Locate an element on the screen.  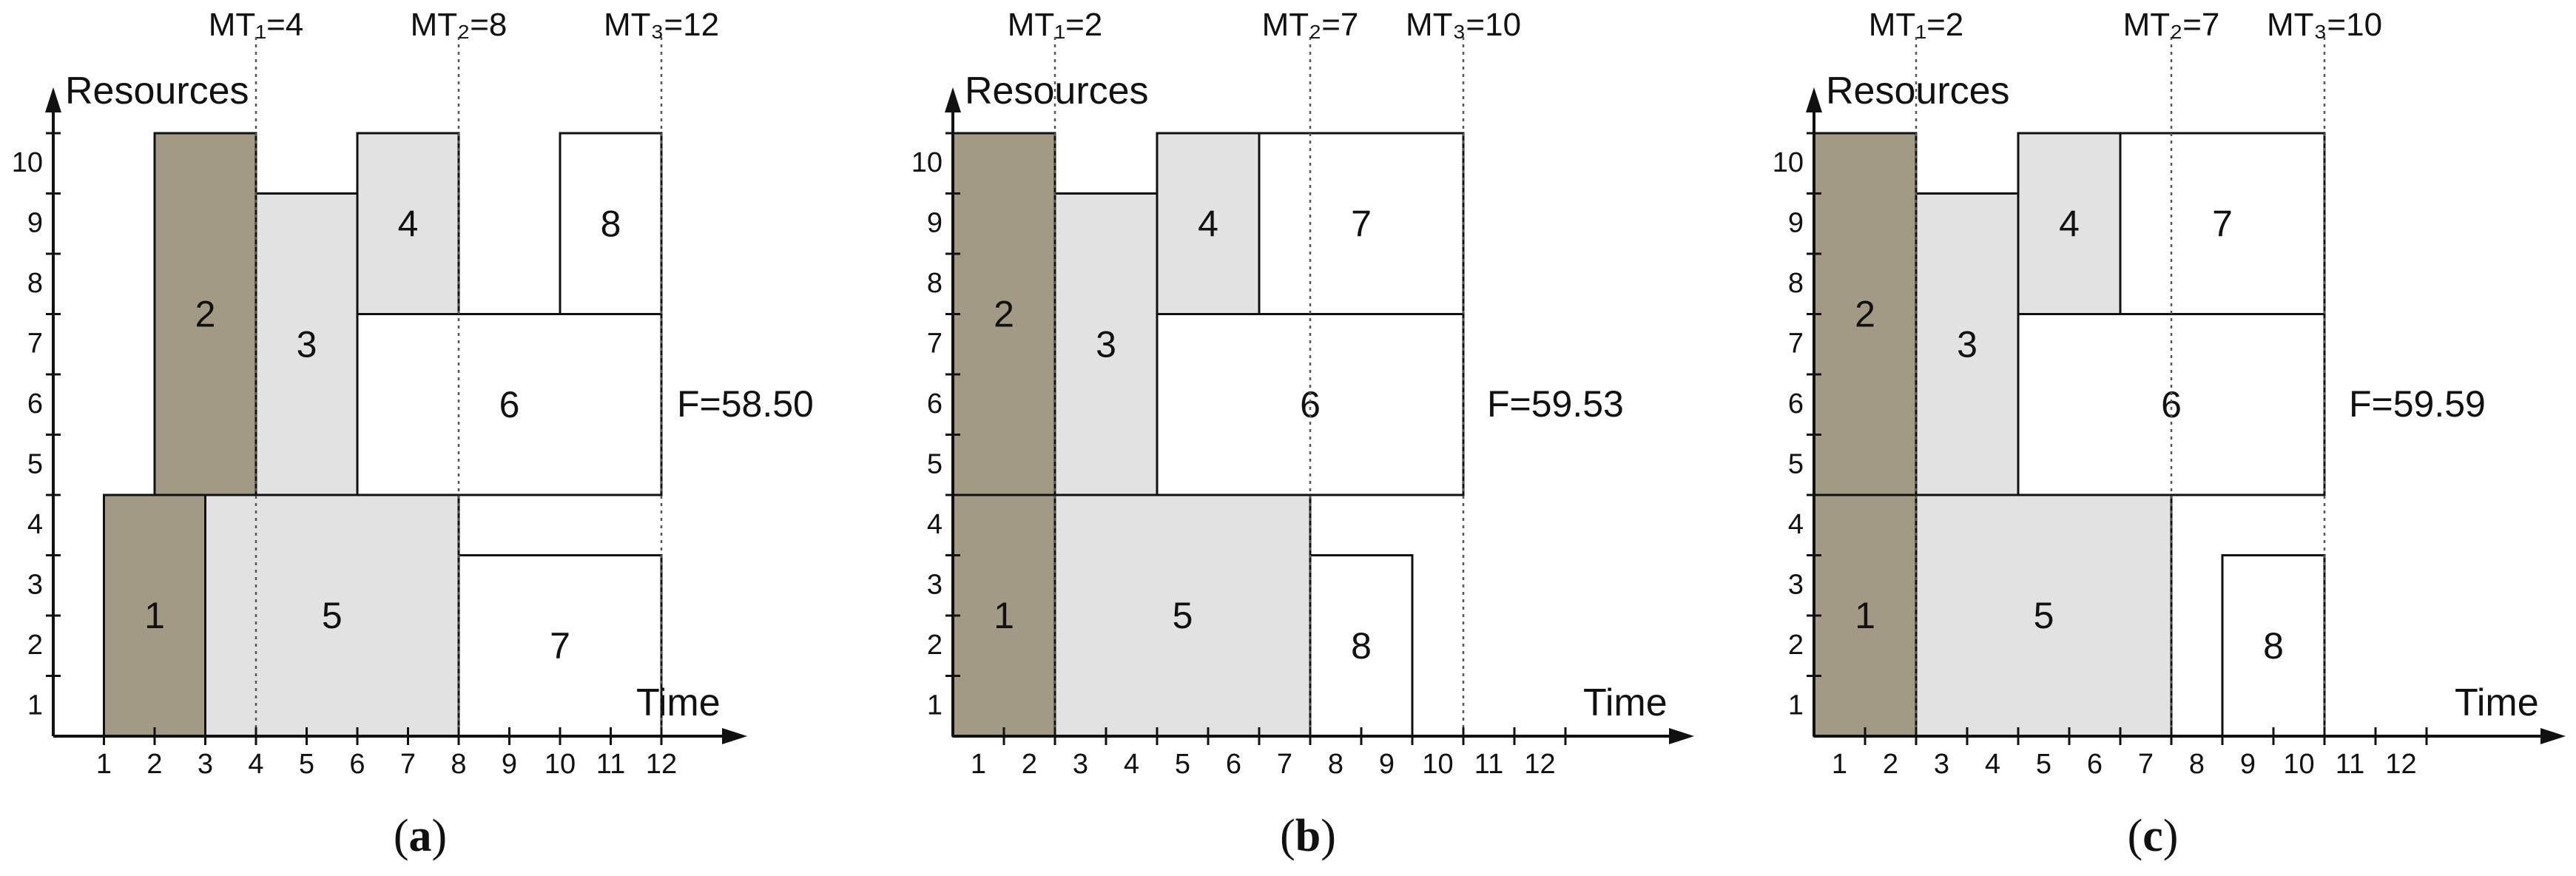
time-axis-title: Time is located at coordinates (2497, 702).